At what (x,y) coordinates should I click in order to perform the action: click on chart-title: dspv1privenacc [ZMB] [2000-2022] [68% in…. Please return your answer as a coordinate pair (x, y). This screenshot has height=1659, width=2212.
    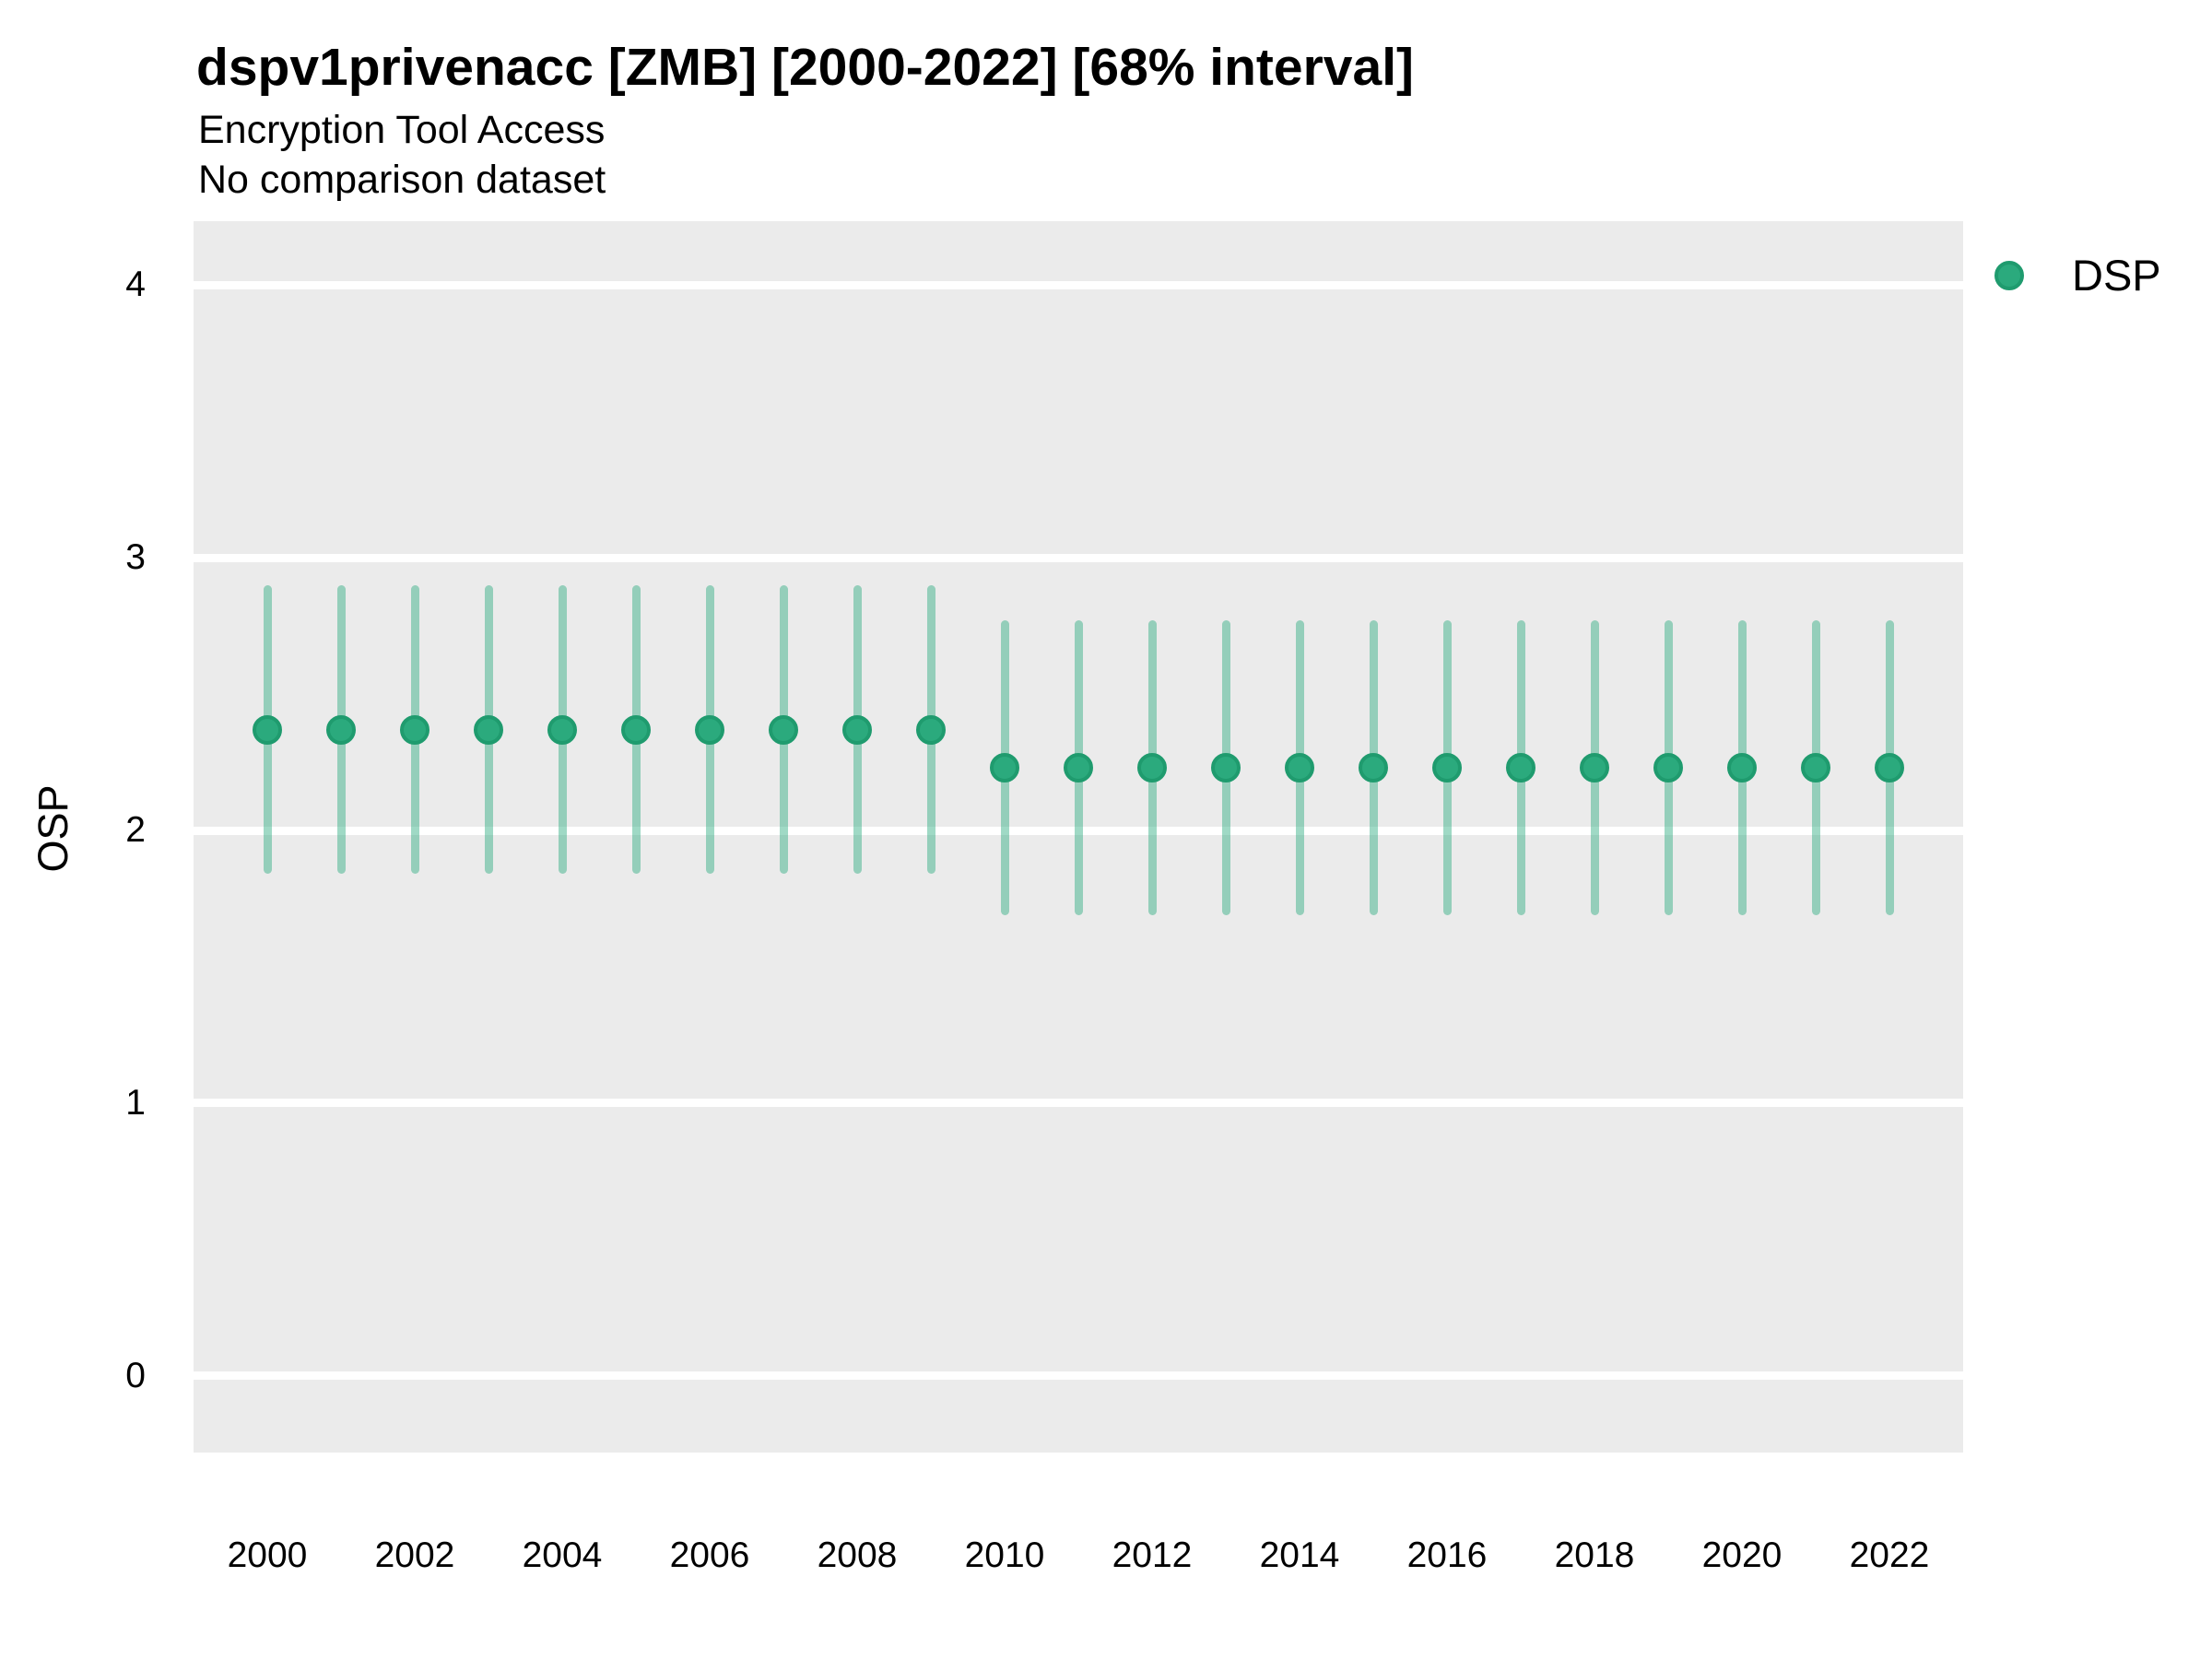
    Looking at the image, I should click on (805, 67).